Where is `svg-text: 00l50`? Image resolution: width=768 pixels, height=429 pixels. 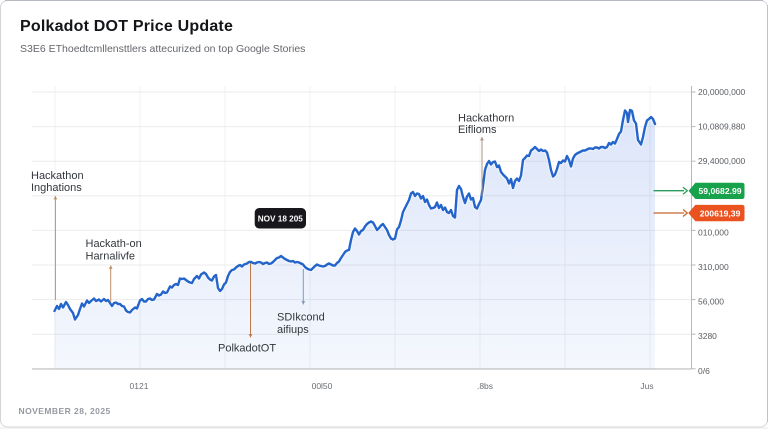
svg-text: 00l50 is located at coordinates (322, 386).